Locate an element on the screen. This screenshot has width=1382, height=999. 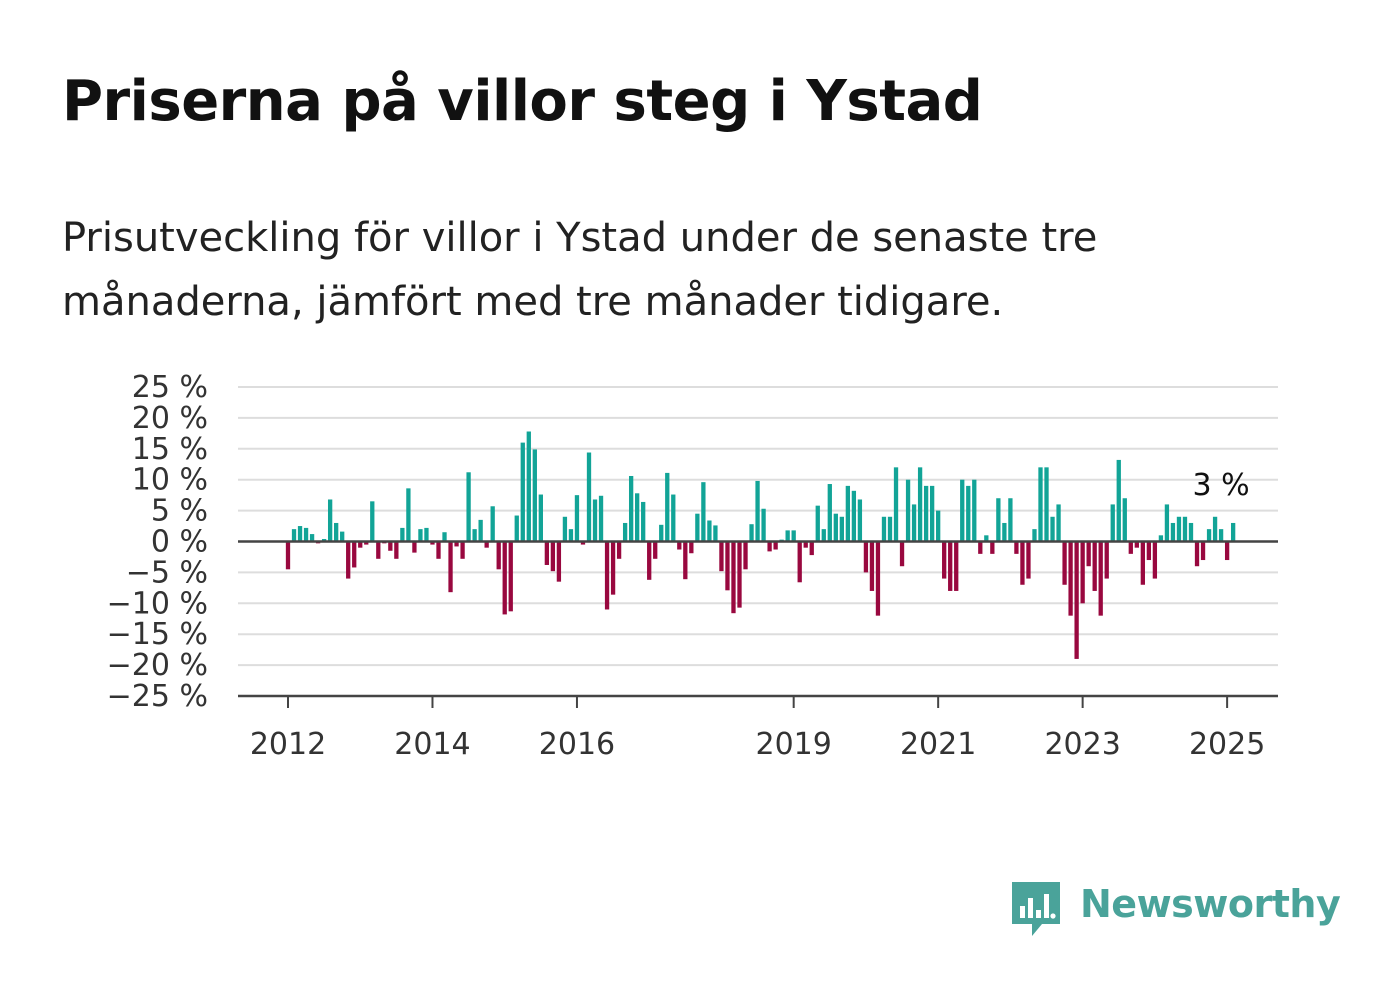
y-tick-label: 5 % is located at coordinates (179, 511).